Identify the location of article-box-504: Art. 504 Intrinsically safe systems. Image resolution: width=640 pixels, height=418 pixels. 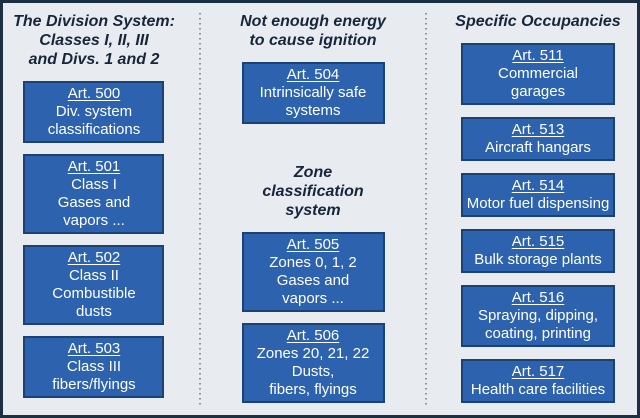
(313, 93).